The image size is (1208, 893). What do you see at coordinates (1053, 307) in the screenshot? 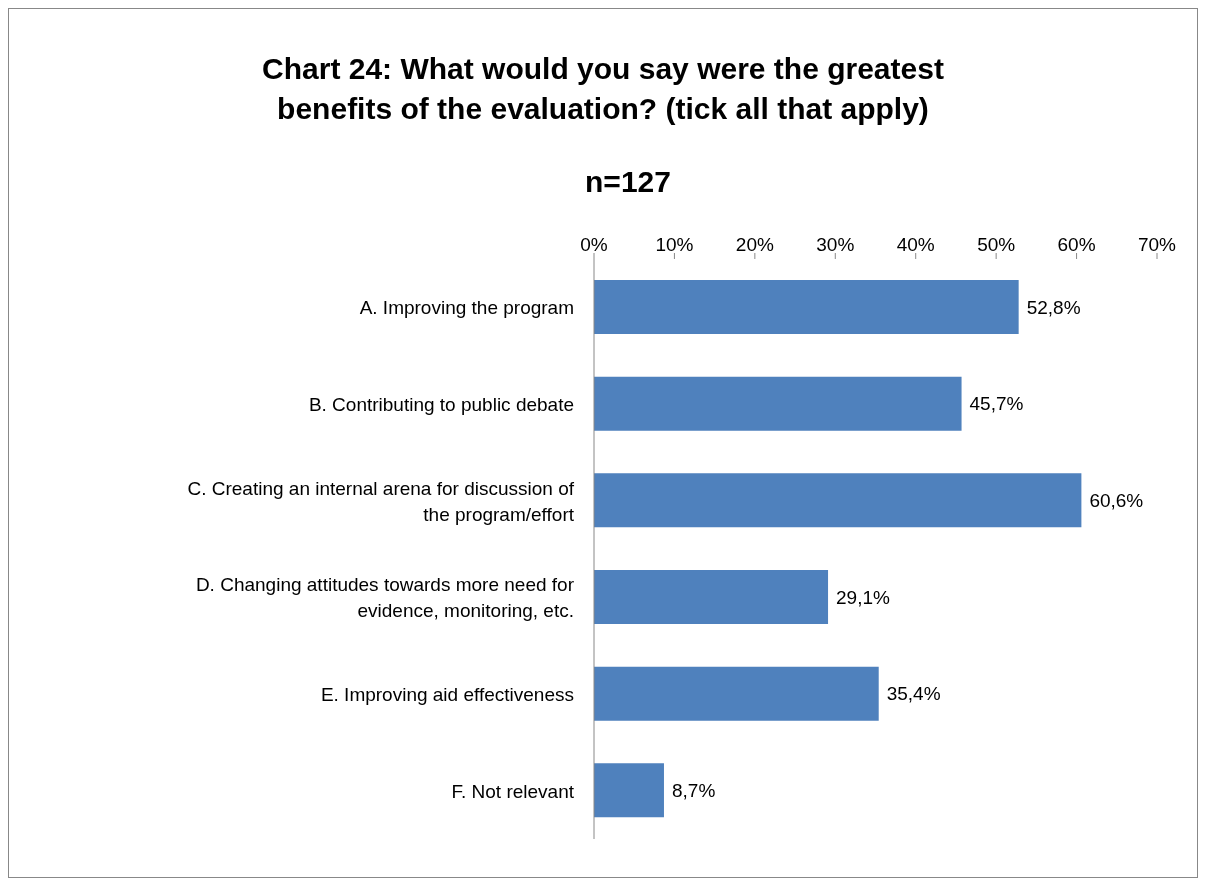
I see `data-label: 52,8%` at bounding box center [1053, 307].